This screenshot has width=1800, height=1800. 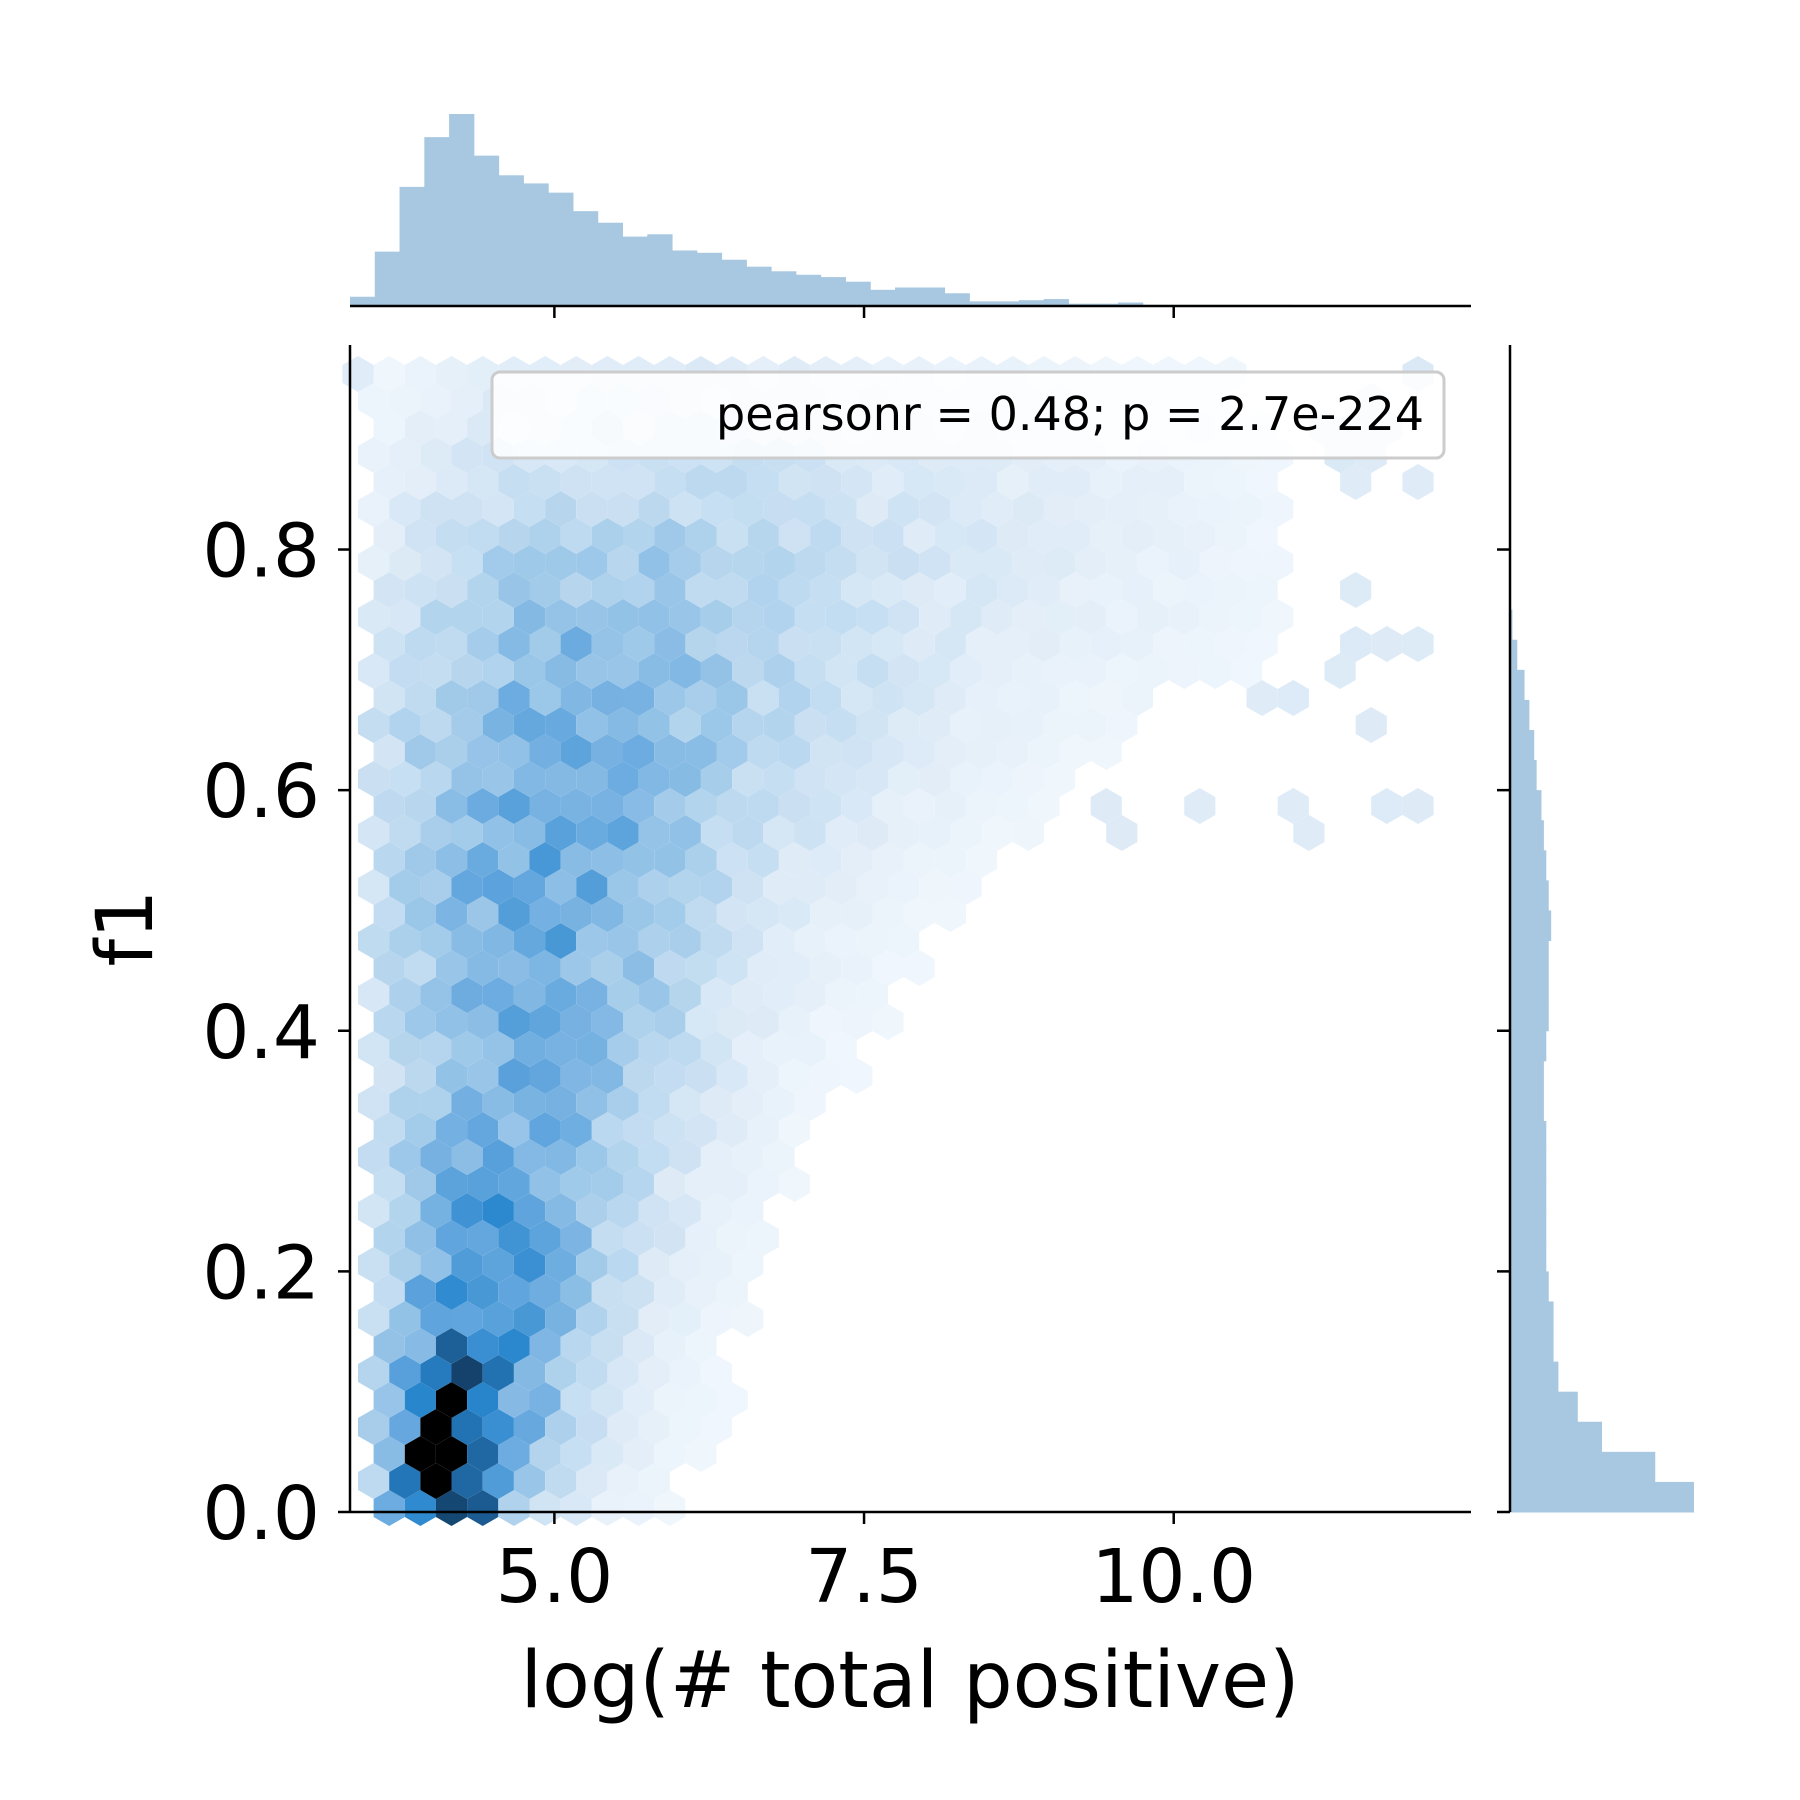 What do you see at coordinates (821, 210) in the screenshot?
I see `x-marginal-histogram` at bounding box center [821, 210].